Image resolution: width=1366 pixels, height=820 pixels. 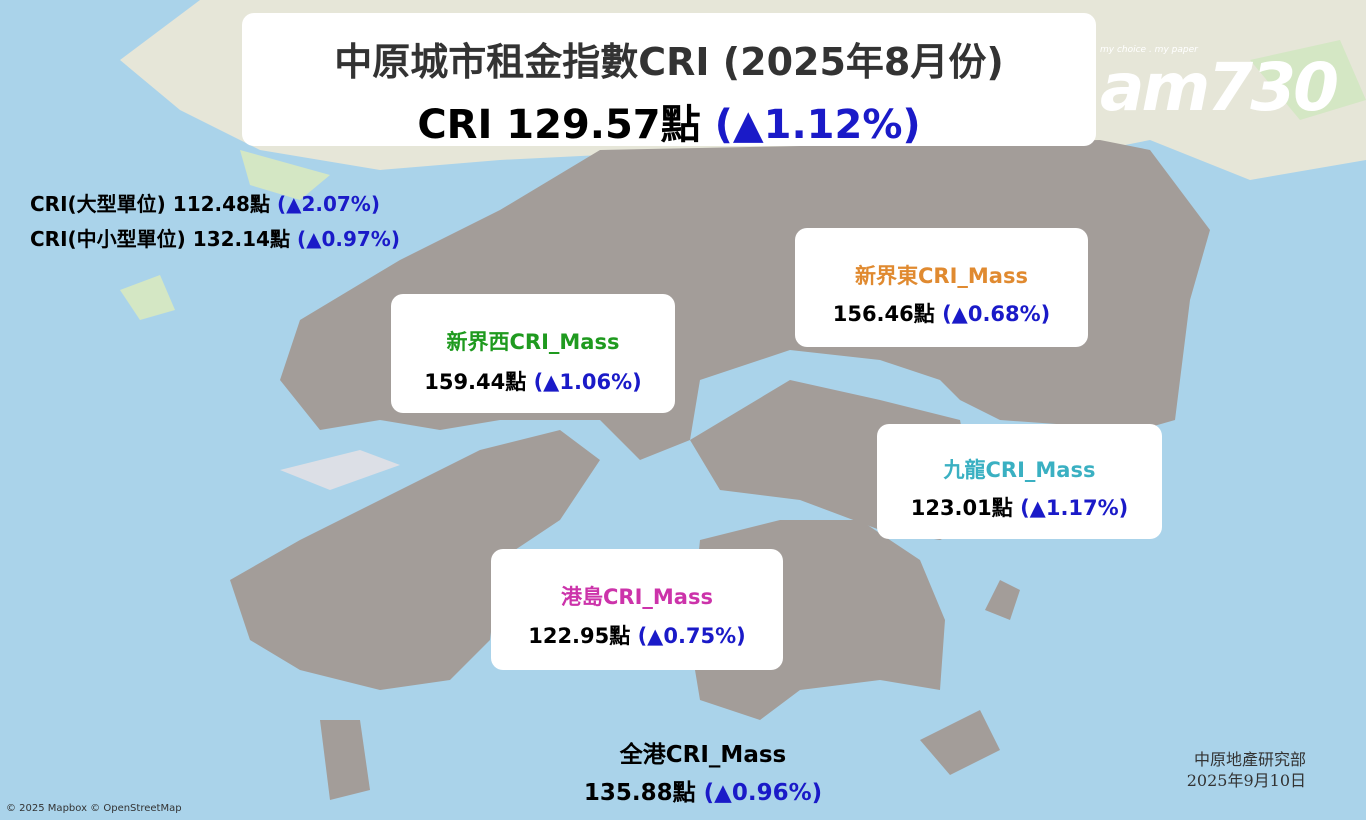 I want to click on region-box: 九龍CRI_Mass 123.01點 (▲1.17%), so click(x=1019, y=481).